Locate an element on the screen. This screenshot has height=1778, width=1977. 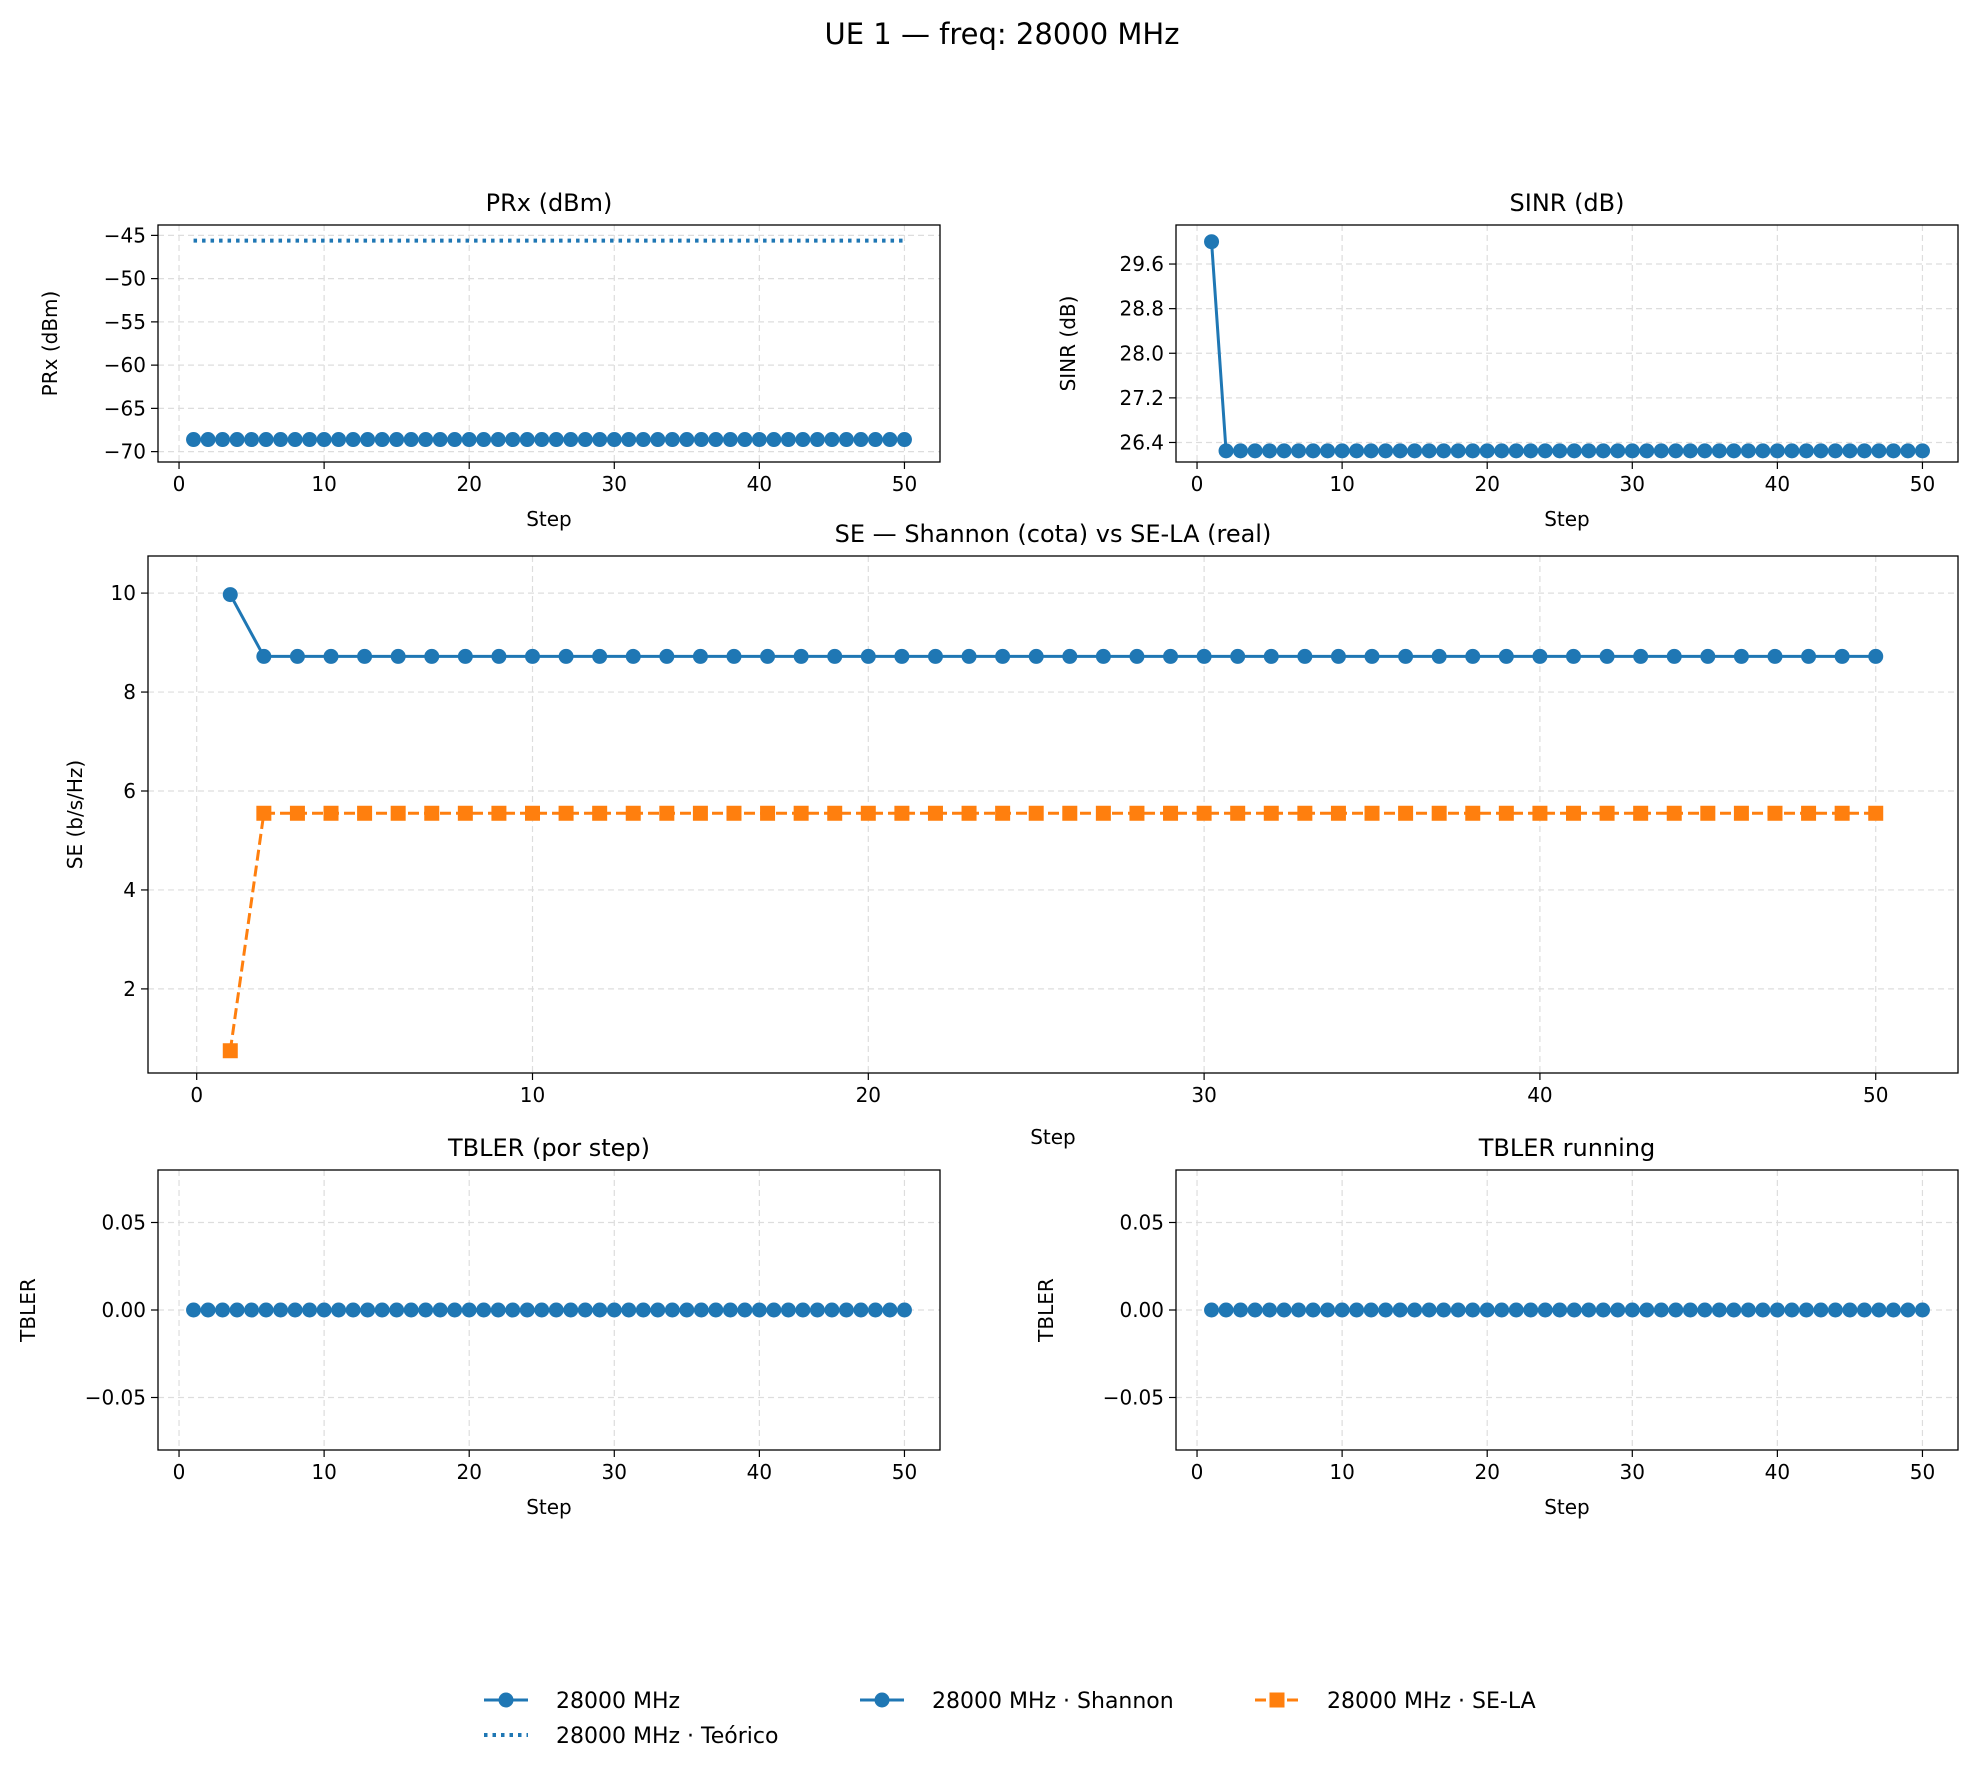
y-tick-label: −0.05 is located at coordinates (115, 1398).